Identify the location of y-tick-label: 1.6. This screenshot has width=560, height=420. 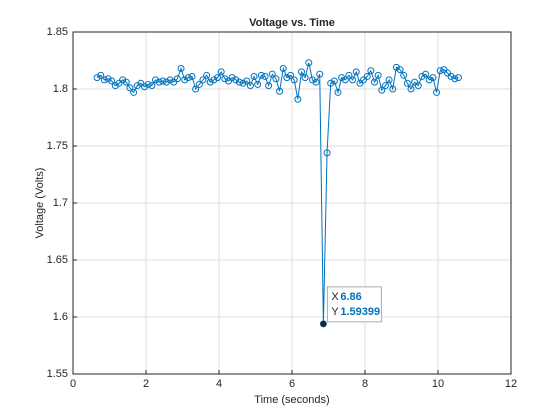
(60, 317).